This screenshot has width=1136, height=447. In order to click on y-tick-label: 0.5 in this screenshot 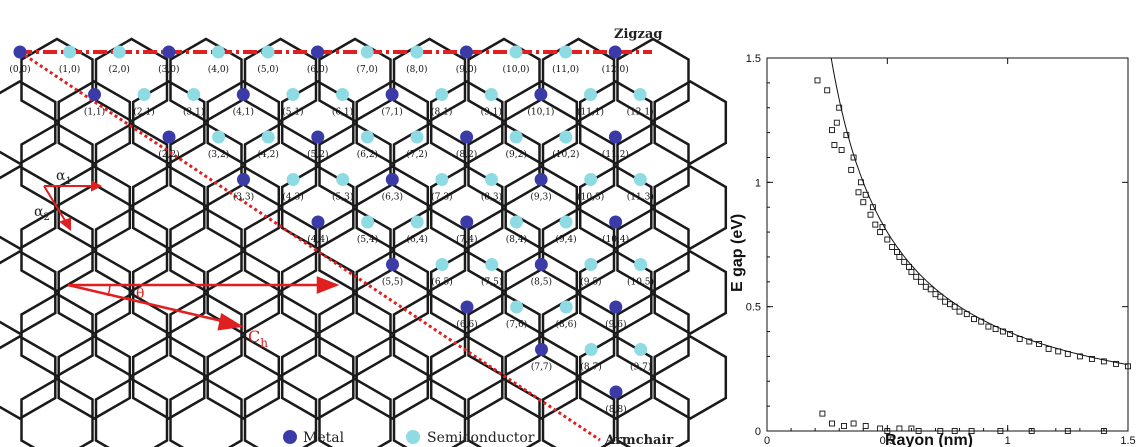, I will do `click(753, 308)`.